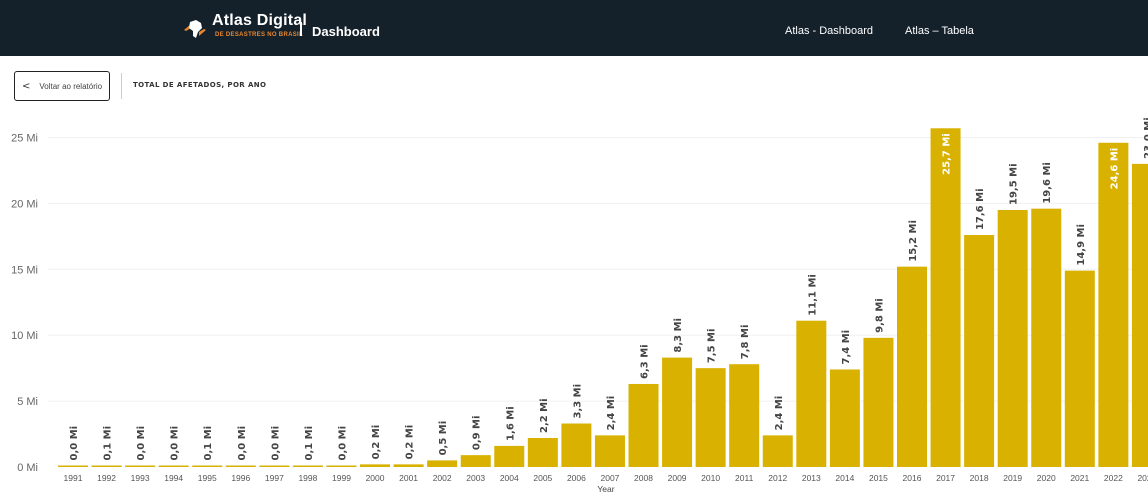 This screenshot has height=494, width=1148. What do you see at coordinates (1014, 184) in the screenshot?
I see `data-label: 19,5 Mi` at bounding box center [1014, 184].